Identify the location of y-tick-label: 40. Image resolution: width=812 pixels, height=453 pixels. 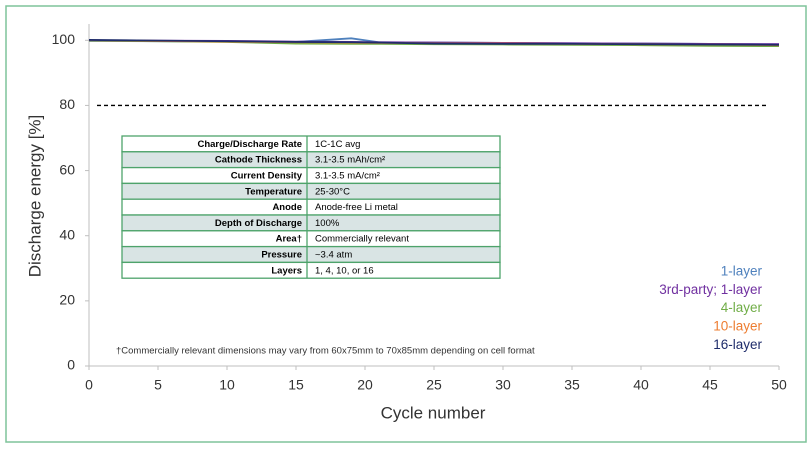
(67, 234).